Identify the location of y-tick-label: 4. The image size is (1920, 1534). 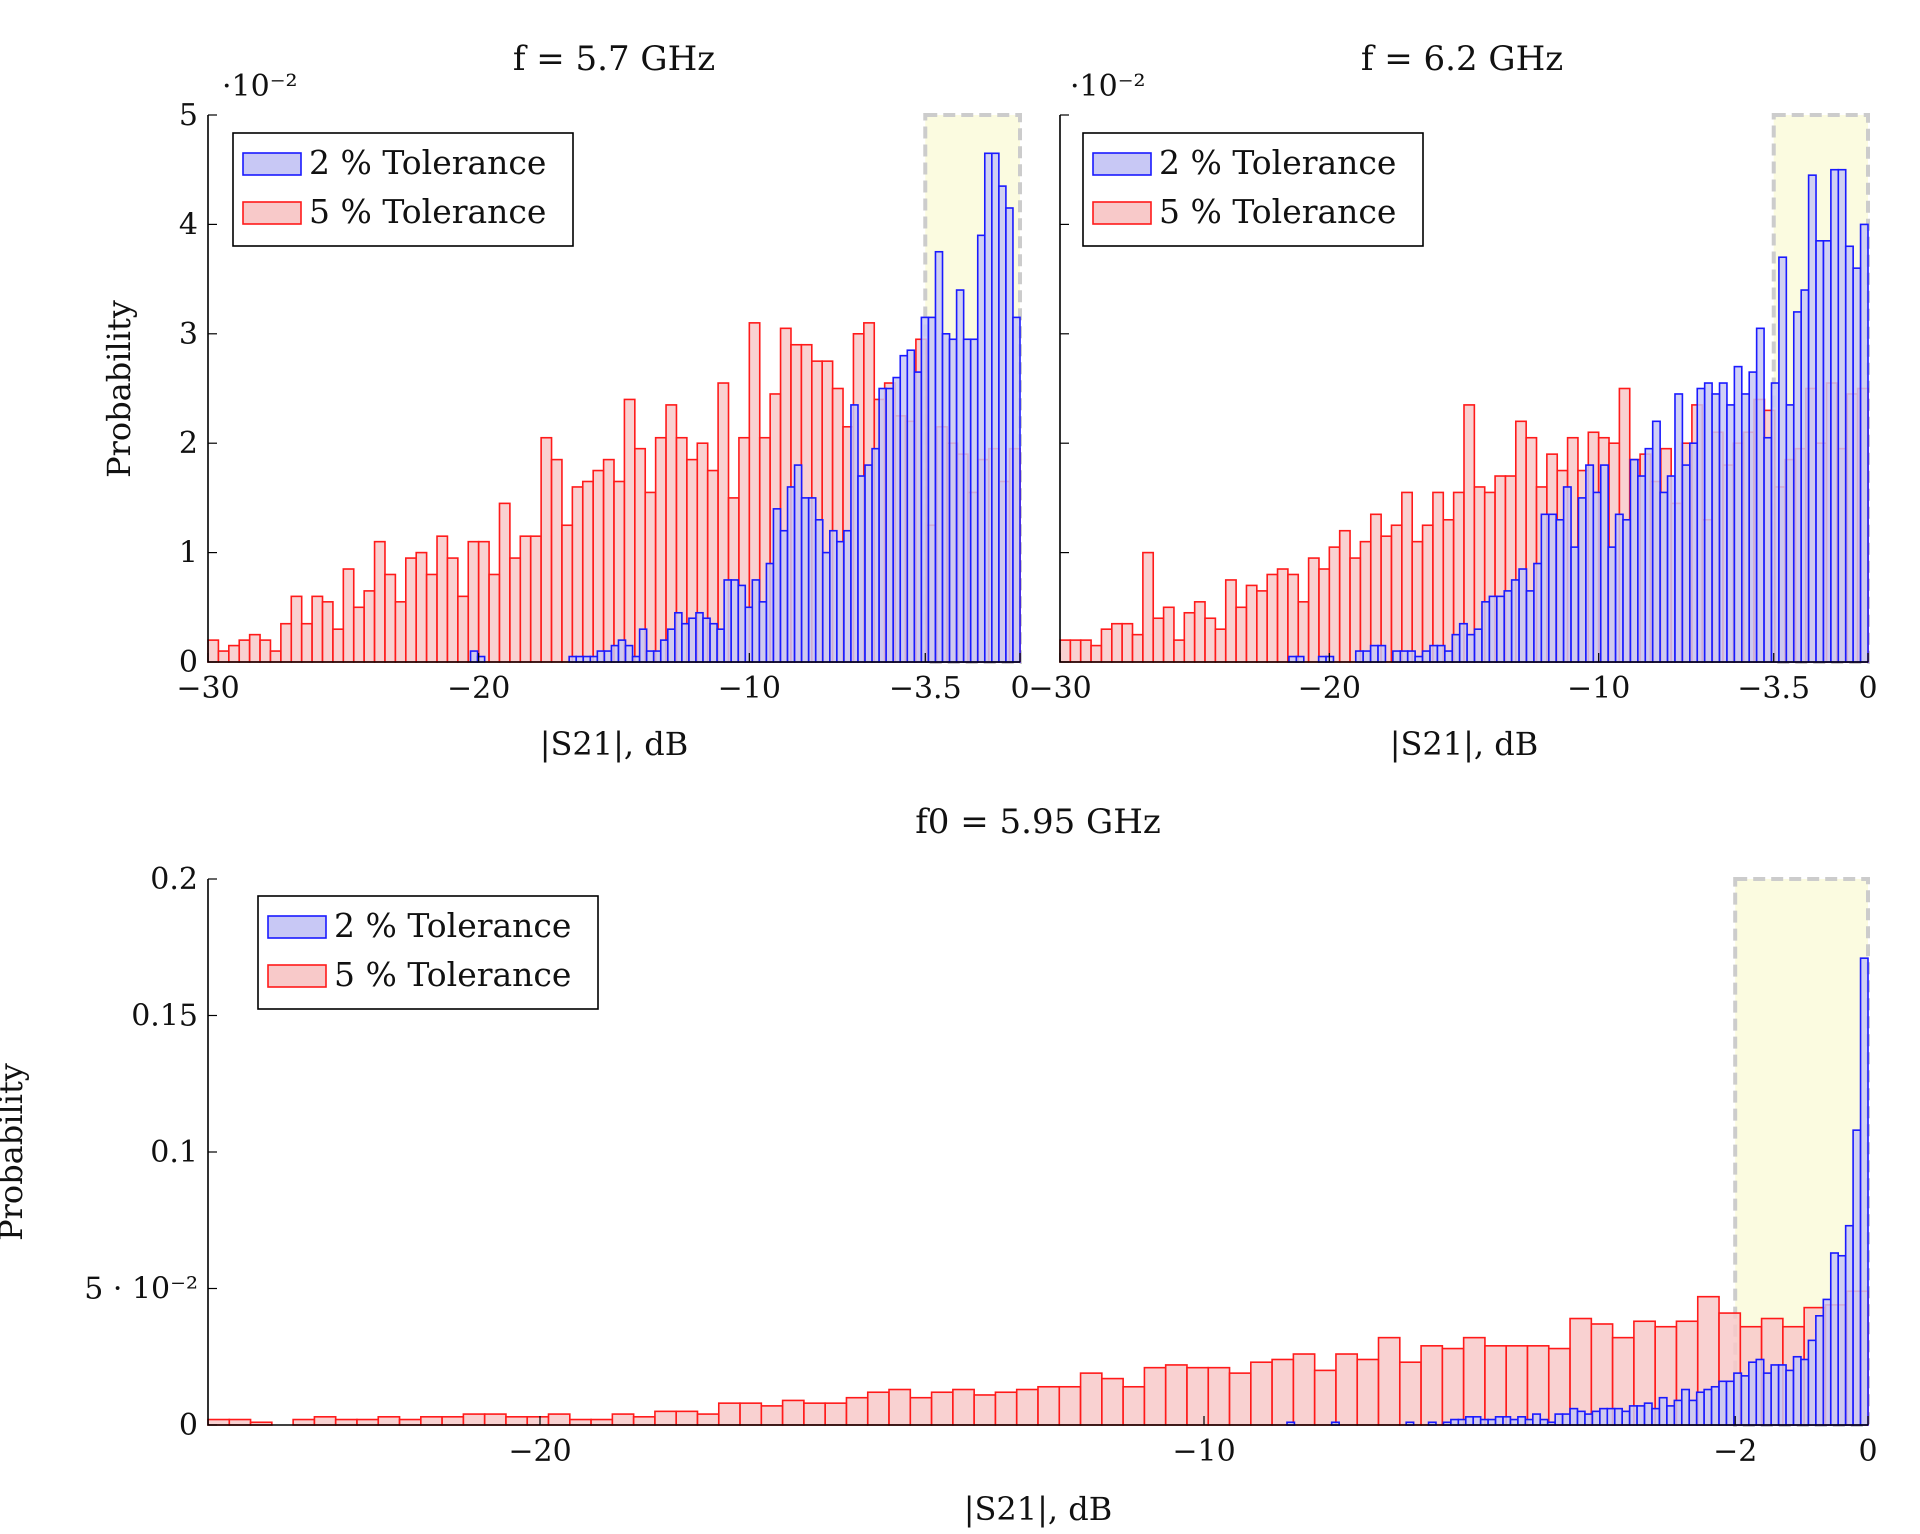
(188, 224).